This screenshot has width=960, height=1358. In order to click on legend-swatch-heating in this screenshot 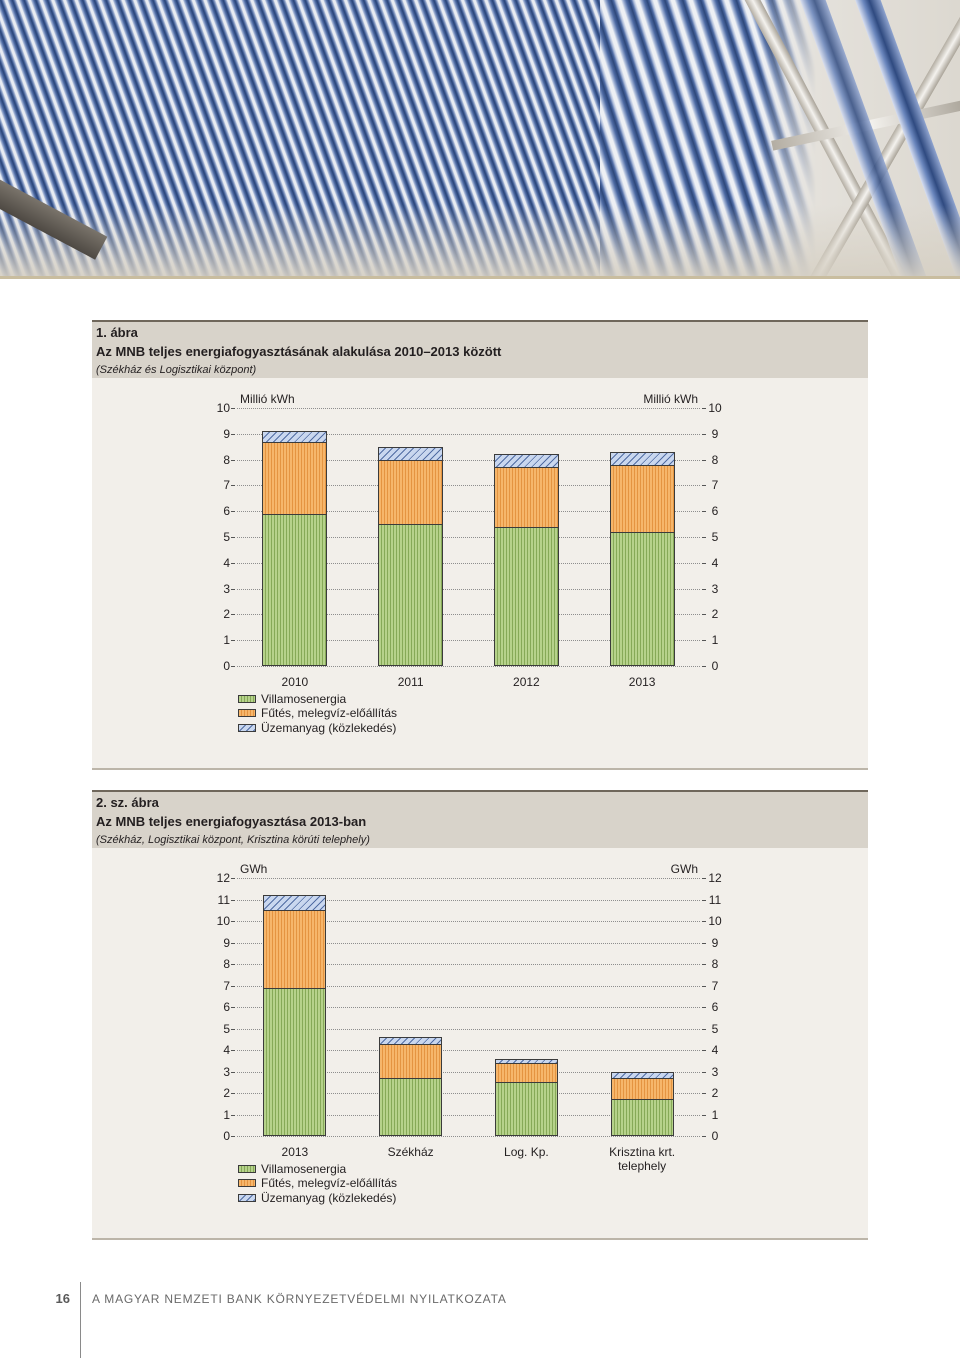, I will do `click(247, 1183)`.